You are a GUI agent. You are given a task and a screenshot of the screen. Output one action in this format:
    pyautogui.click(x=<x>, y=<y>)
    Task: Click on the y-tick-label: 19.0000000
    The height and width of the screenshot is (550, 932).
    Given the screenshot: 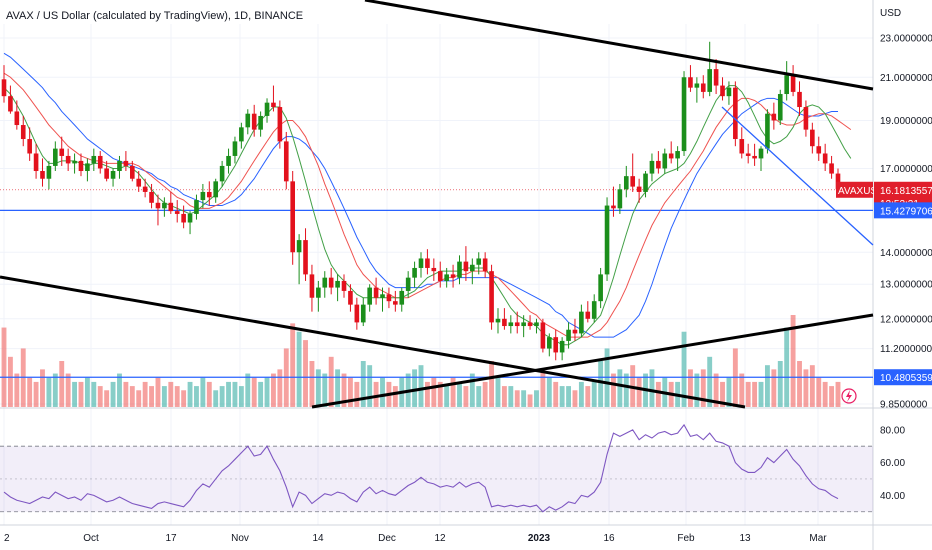 What is the action you would take?
    pyautogui.click(x=906, y=121)
    